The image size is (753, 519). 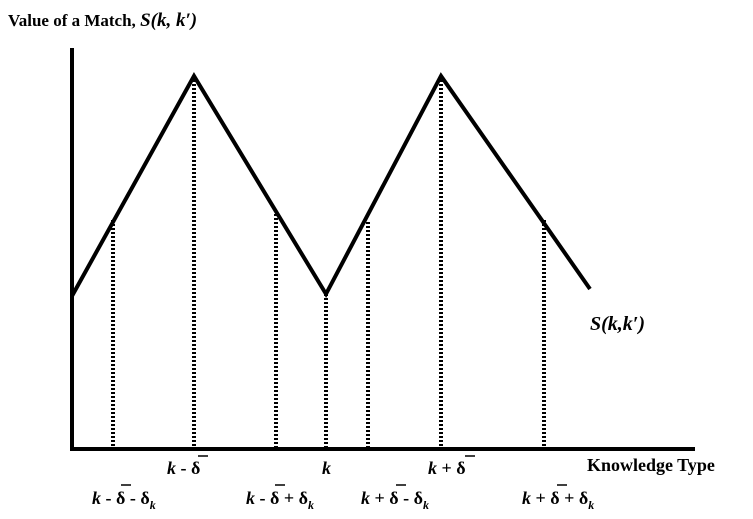 I want to click on svg-text: k + δ + δk, so click(x=558, y=500).